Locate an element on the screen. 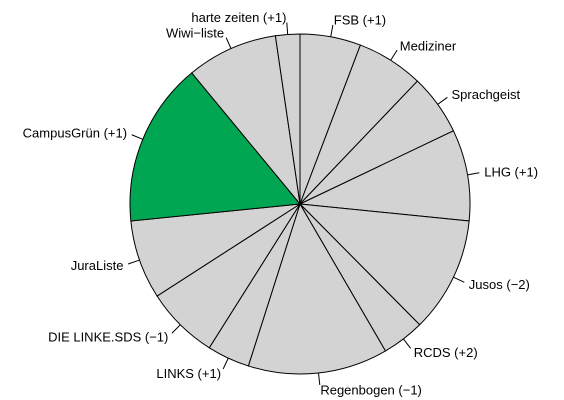  label-harte-zeiten-1: harte zeiten (+1) is located at coordinates (238, 17).